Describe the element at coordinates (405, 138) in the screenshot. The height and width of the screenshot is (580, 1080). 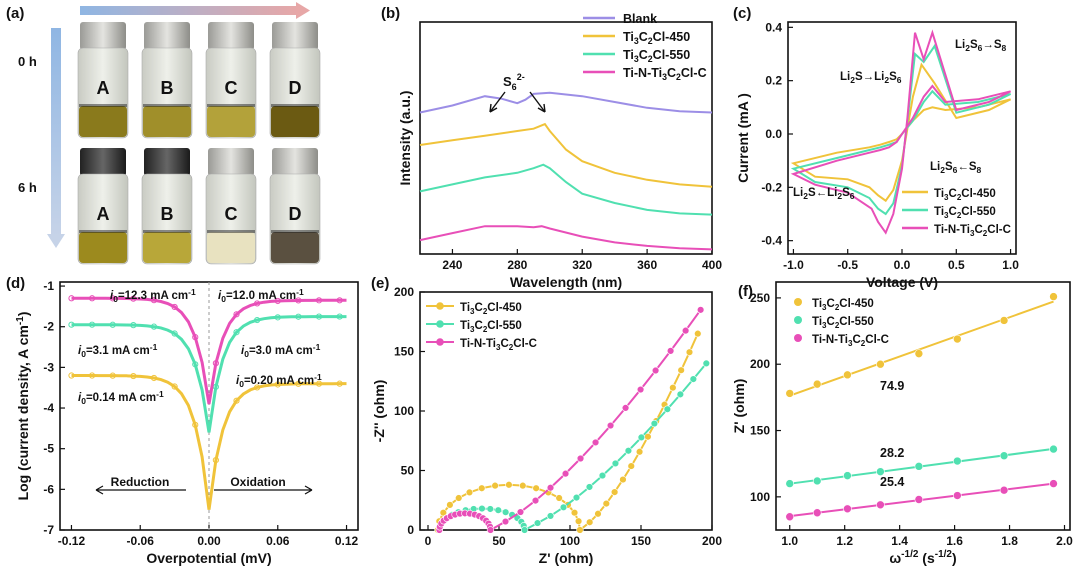
I see `y-axis-label: Intensity (a.u.)` at that location.